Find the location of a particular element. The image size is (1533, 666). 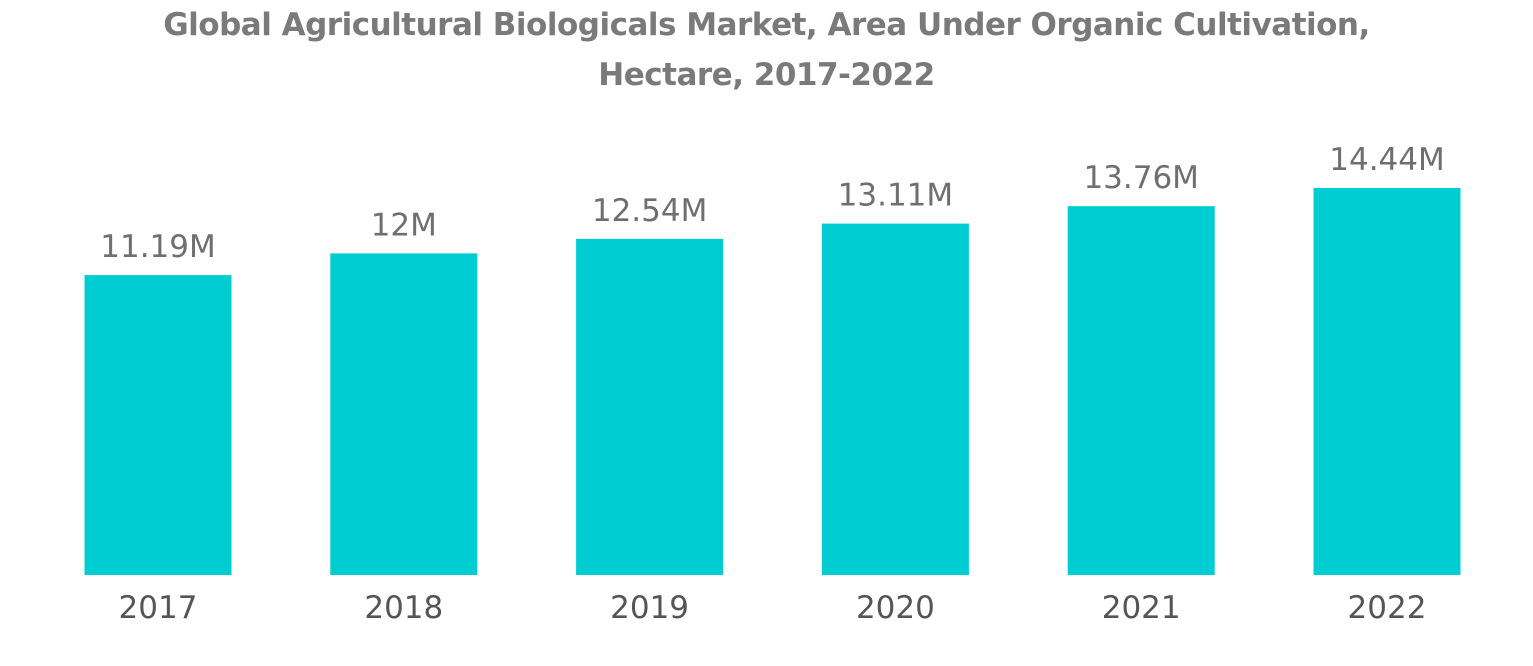

category-label-2022: 2022 is located at coordinates (1387, 608).